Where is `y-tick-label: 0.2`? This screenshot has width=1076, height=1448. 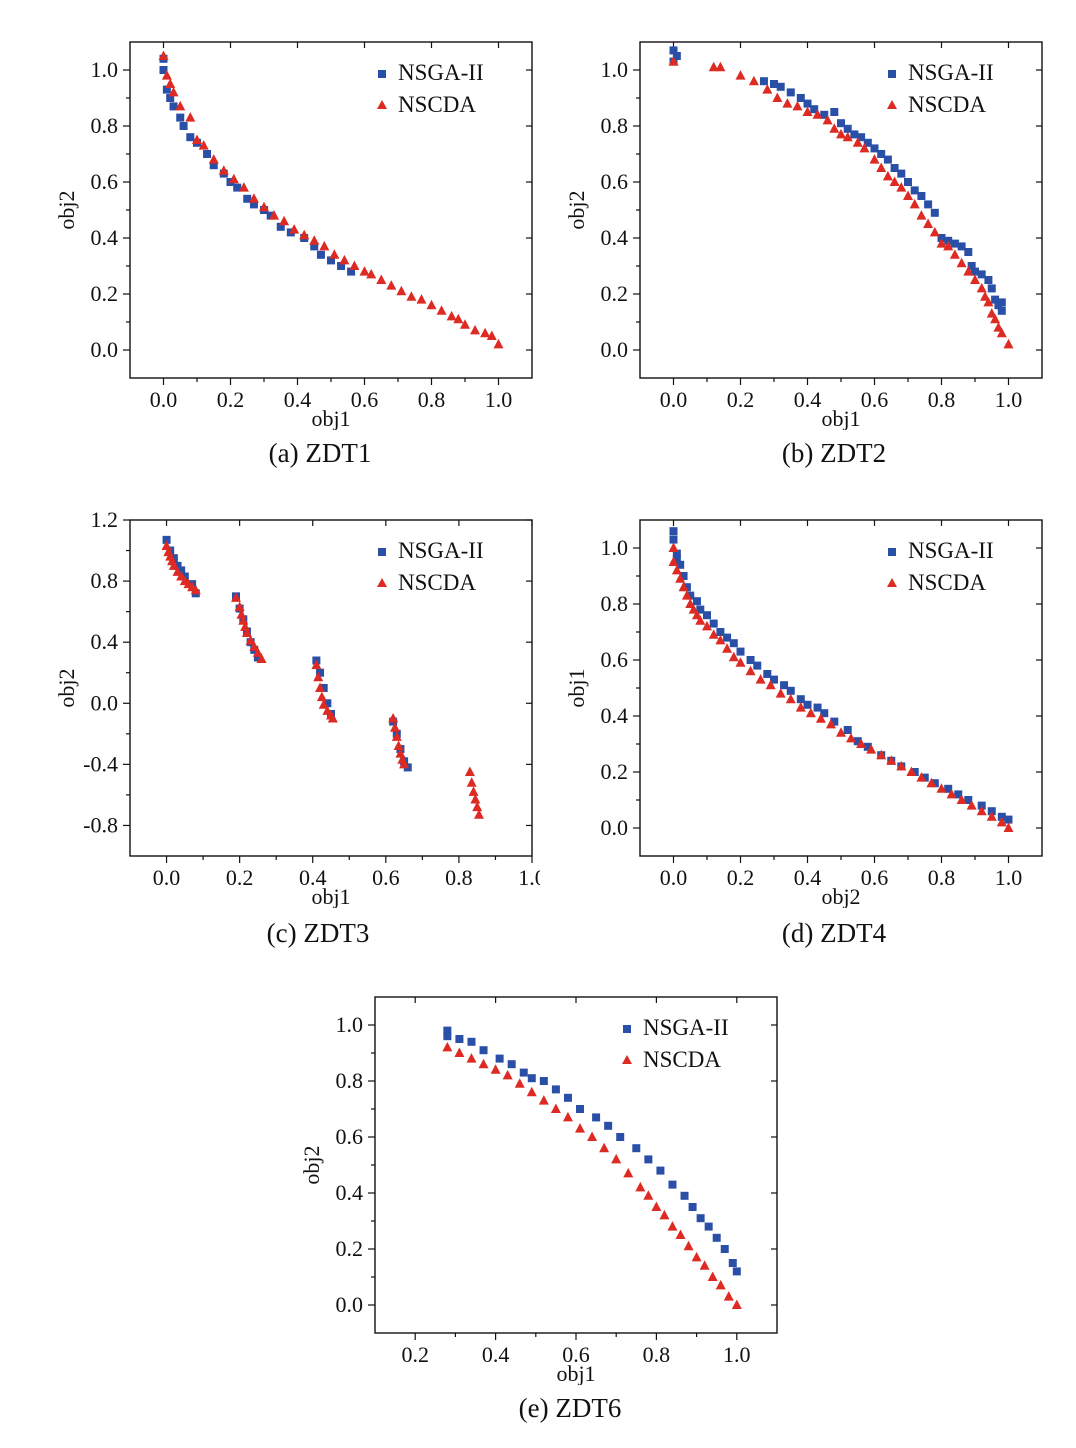
y-tick-label: 0.2 is located at coordinates (615, 771).